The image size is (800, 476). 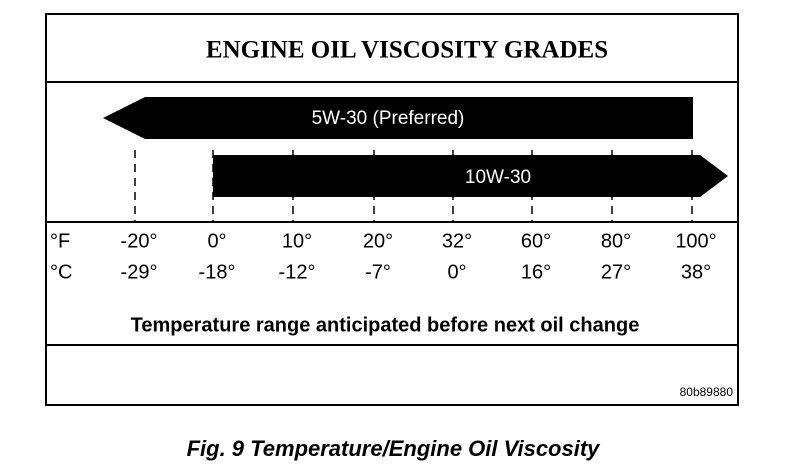 I want to click on arrow-10w30, so click(x=470, y=176).